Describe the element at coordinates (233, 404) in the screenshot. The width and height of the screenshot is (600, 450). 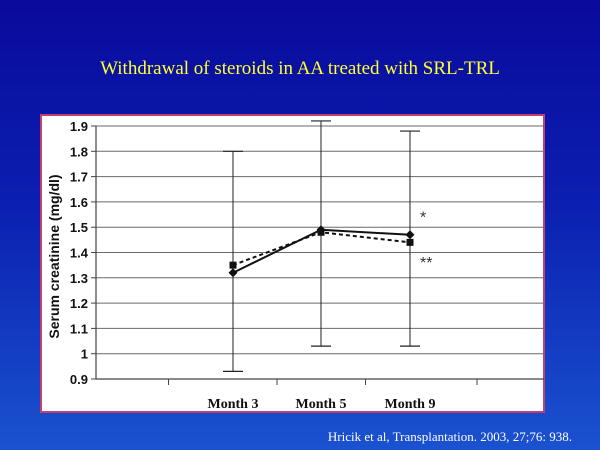
I see `x-category-label: Month 3` at that location.